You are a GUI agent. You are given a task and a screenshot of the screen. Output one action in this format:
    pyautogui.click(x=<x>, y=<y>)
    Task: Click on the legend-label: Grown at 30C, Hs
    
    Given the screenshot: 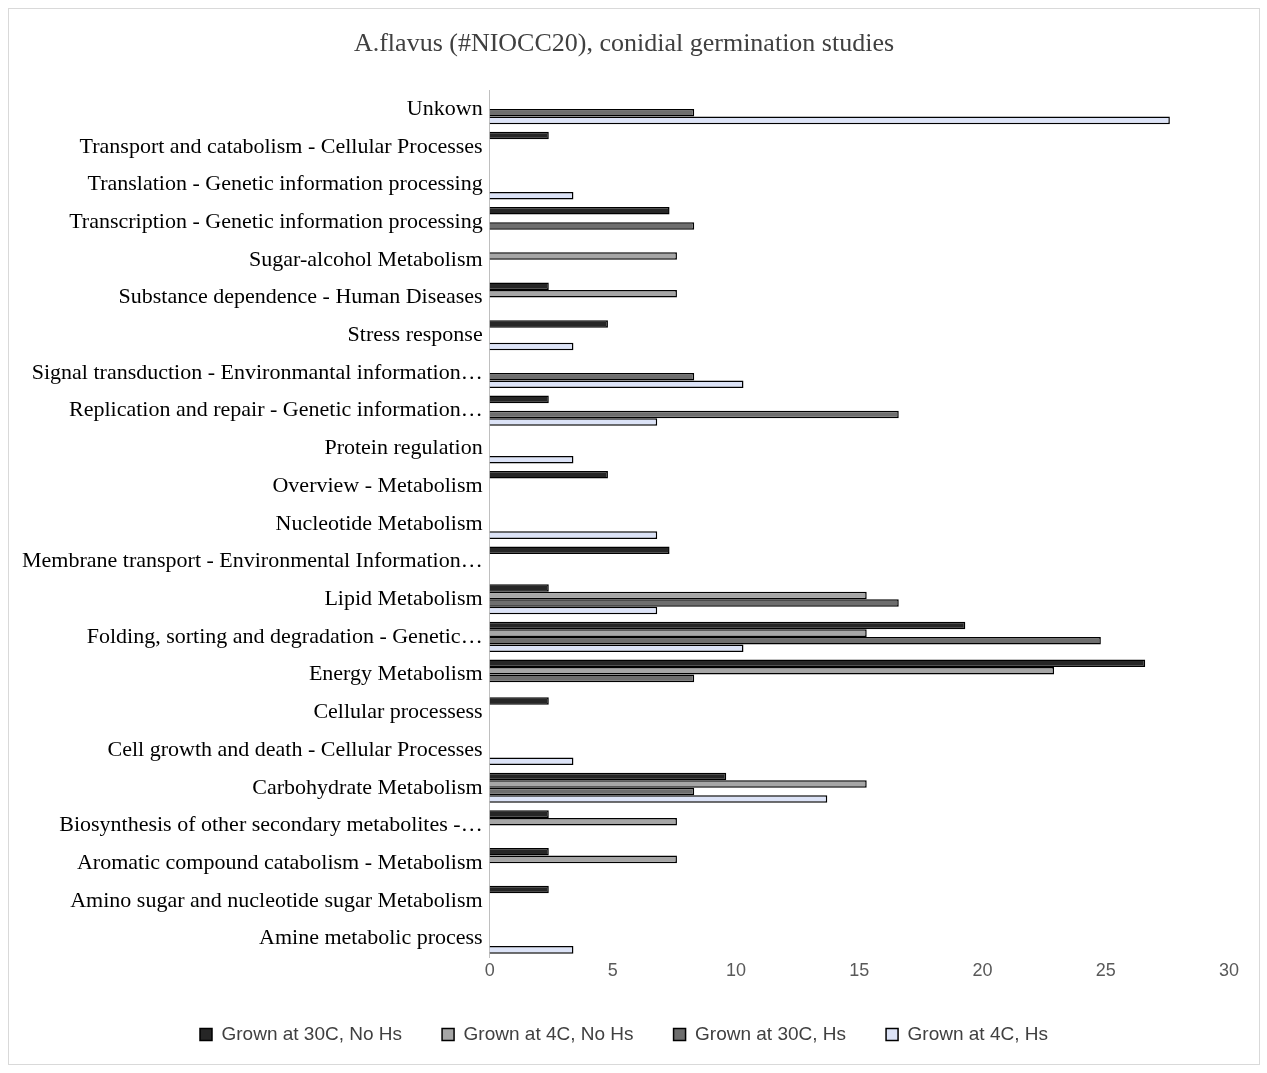 What is the action you would take?
    pyautogui.click(x=771, y=1033)
    